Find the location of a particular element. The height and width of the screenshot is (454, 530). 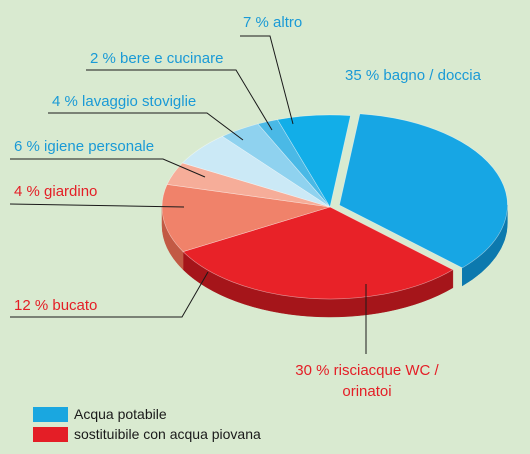

slice-label-30-risciacque-wc-orinatoi: 30 % risciacque WC / orinatoi is located at coordinates (367, 381).